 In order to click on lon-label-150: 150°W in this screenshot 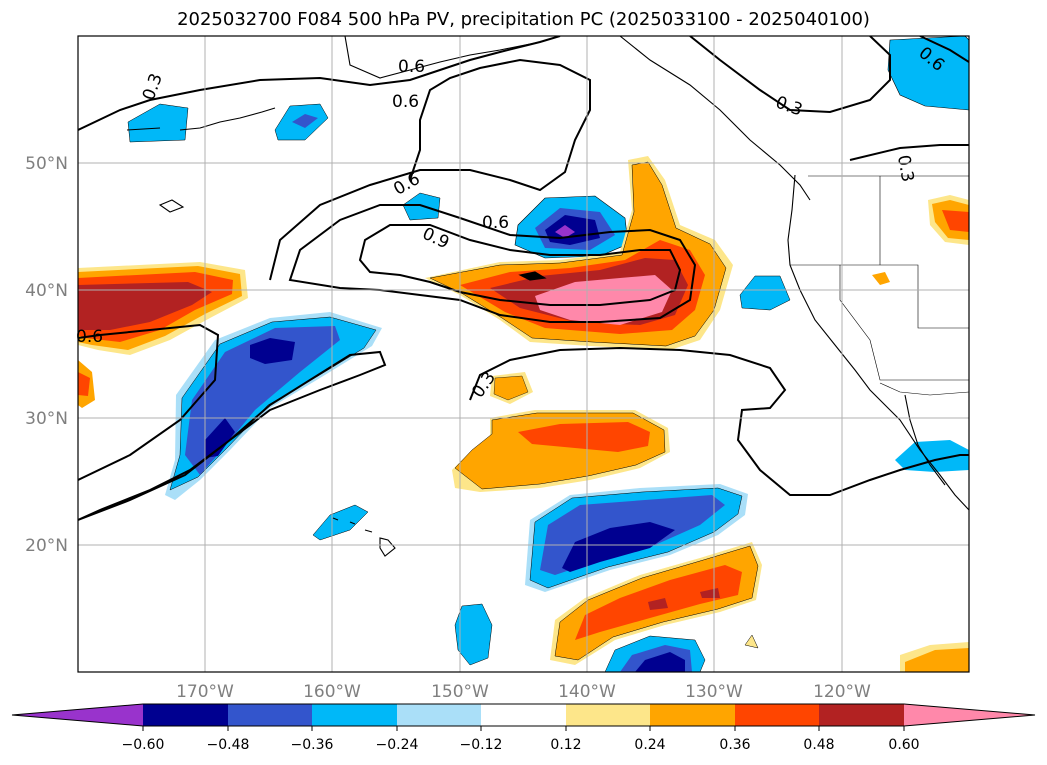, I will do `click(460, 692)`.